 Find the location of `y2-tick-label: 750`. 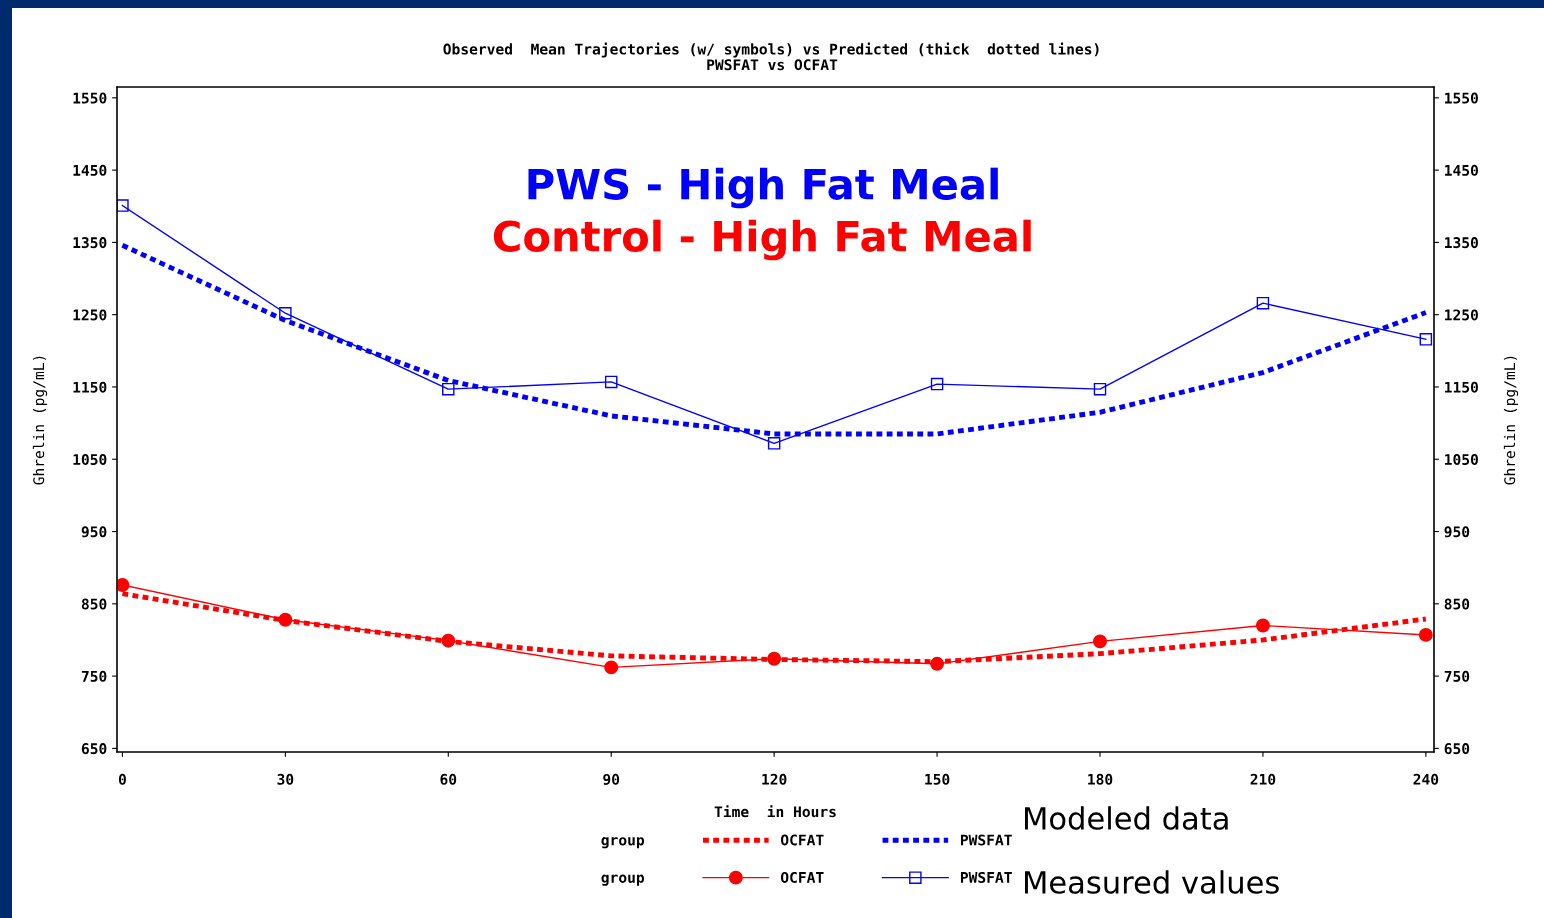

y2-tick-label: 750 is located at coordinates (1457, 676).